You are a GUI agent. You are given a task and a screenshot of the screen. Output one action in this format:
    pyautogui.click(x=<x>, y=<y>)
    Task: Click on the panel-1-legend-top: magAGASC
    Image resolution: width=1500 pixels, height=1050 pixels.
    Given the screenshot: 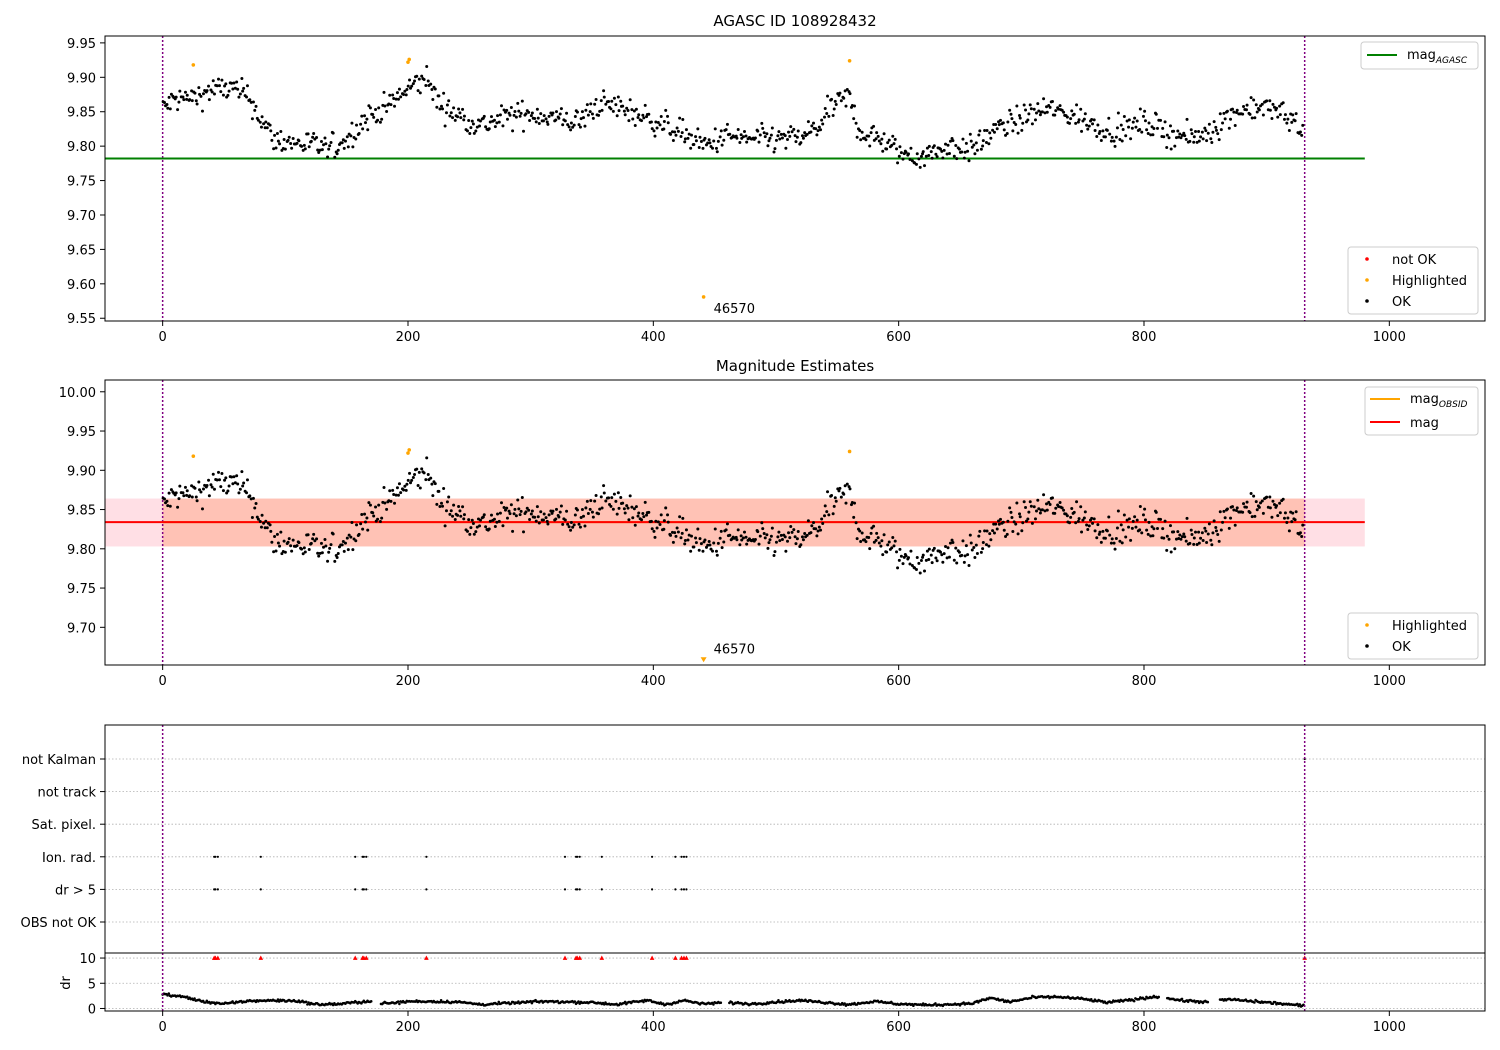 What is the action you would take?
    pyautogui.click(x=1419, y=55)
    